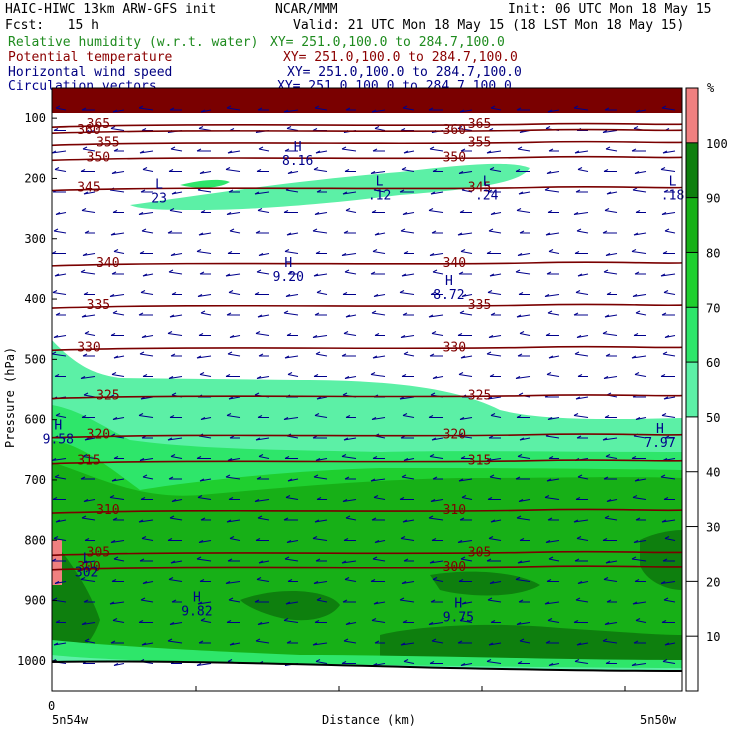  I want to click on field-wind-xy: XY= 251.0,100.0 to 284.7,100.0, so click(404, 72).